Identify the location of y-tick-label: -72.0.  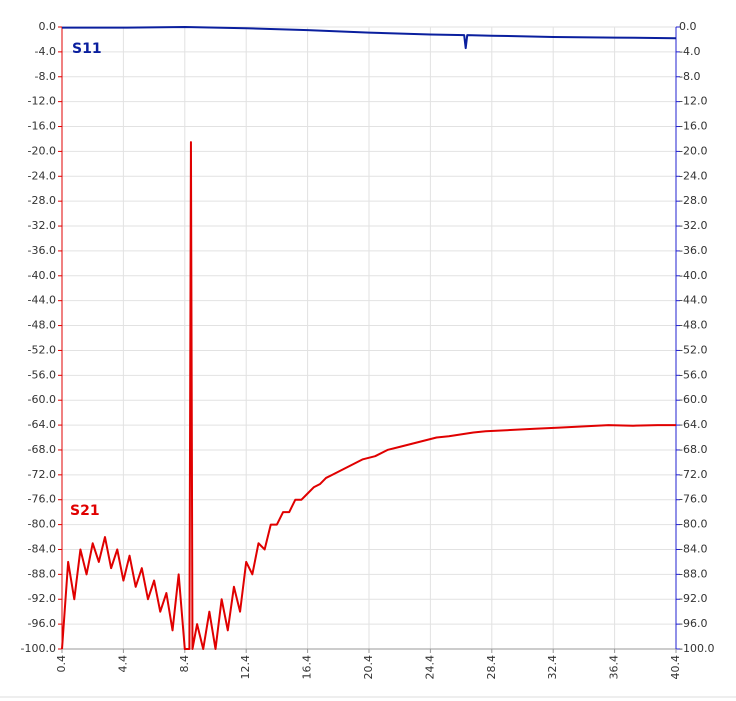
(42, 474).